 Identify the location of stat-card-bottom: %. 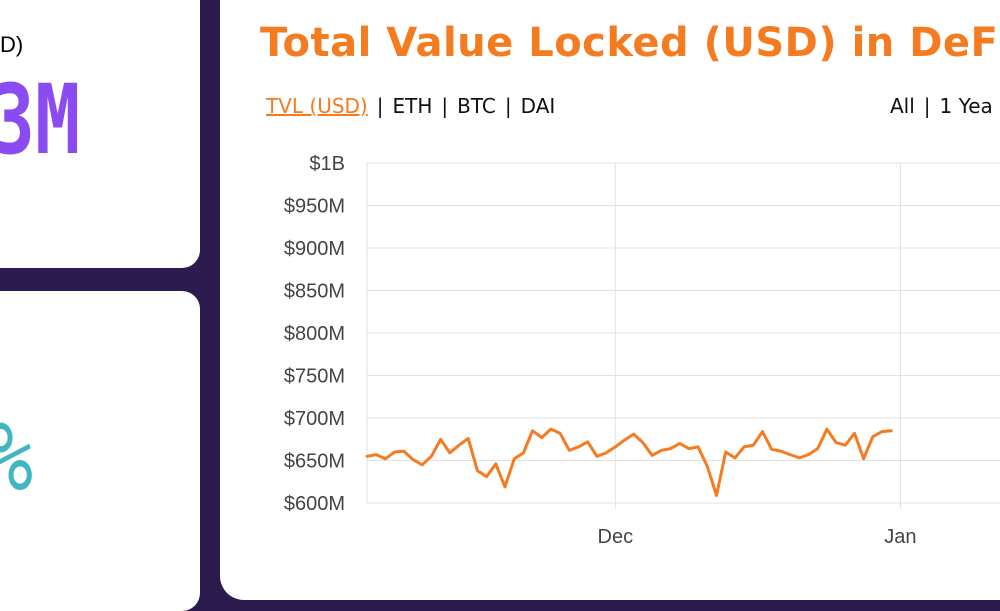
(100, 451).